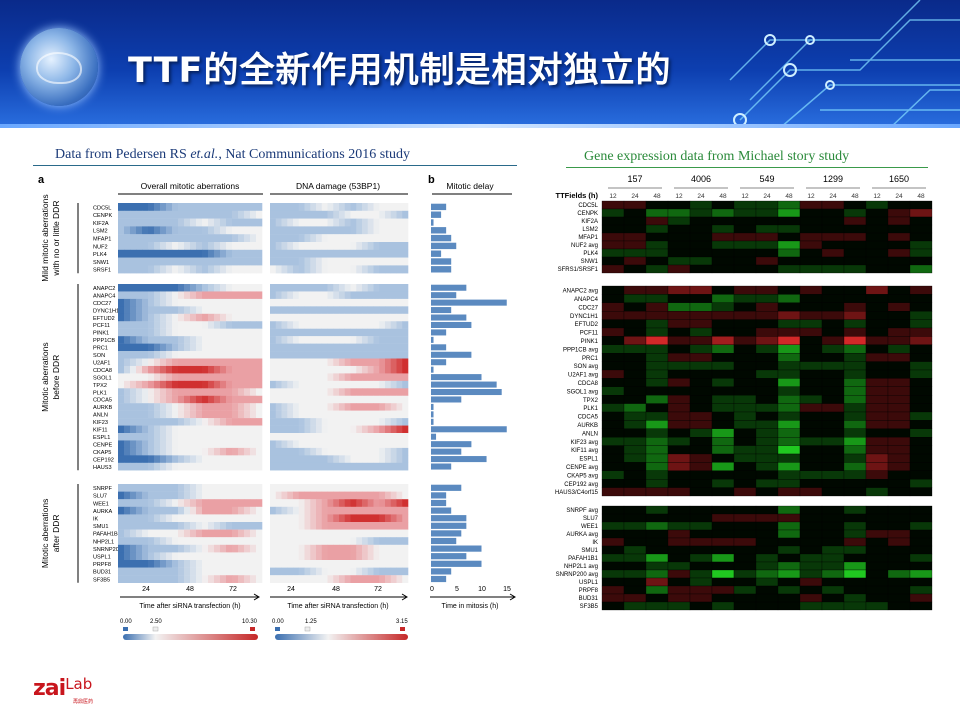 This screenshot has height=720, width=960. I want to click on group-label: before DDR, so click(56, 377).